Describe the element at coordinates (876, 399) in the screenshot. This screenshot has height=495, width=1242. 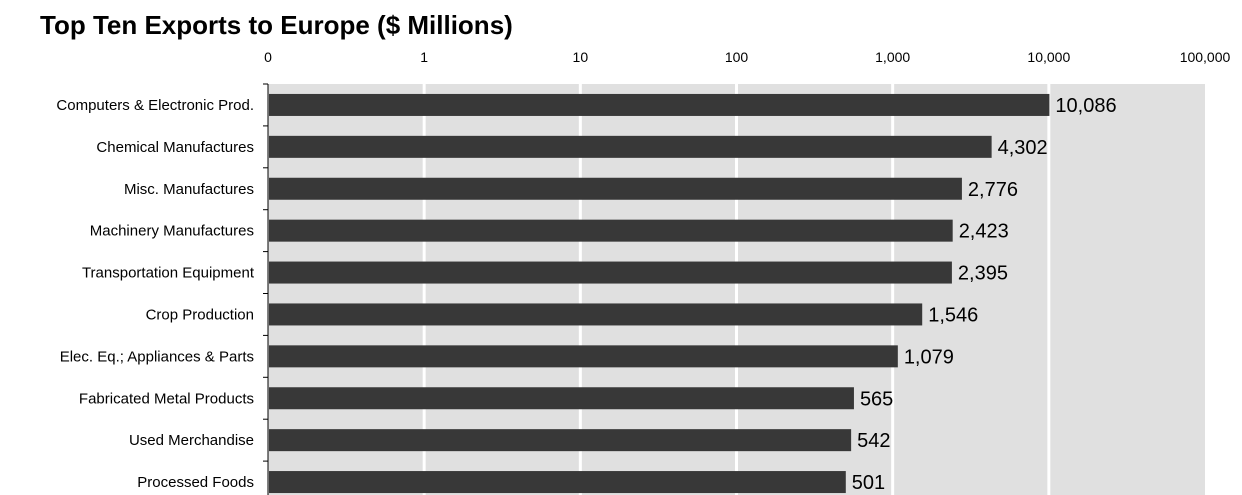
I see `data-label: 565` at that location.